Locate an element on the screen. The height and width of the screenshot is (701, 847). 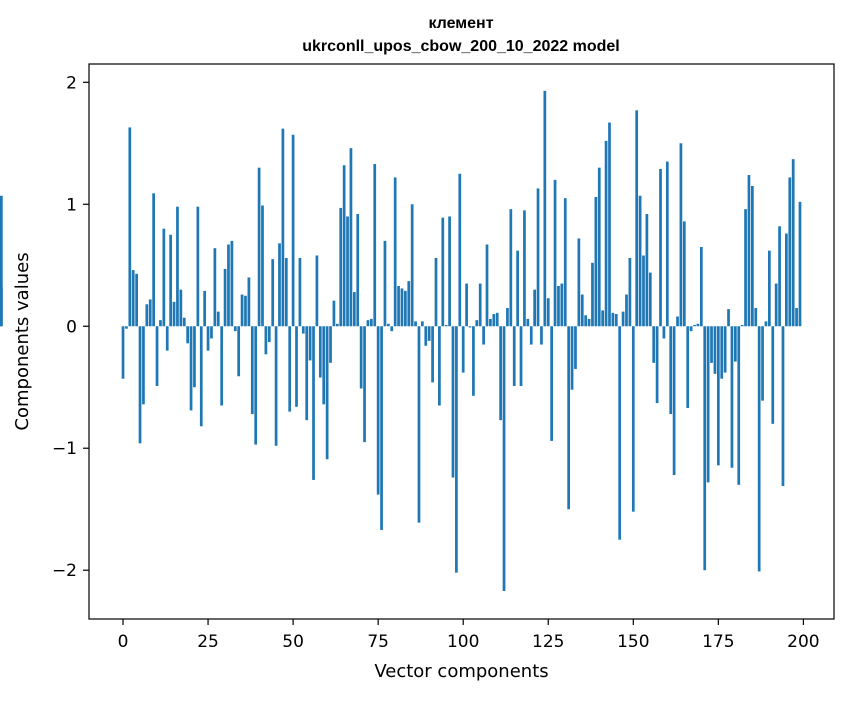
chart-title-line2: ukrconll_upos_cbow_200_10_2022 model is located at coordinates (460, 46).